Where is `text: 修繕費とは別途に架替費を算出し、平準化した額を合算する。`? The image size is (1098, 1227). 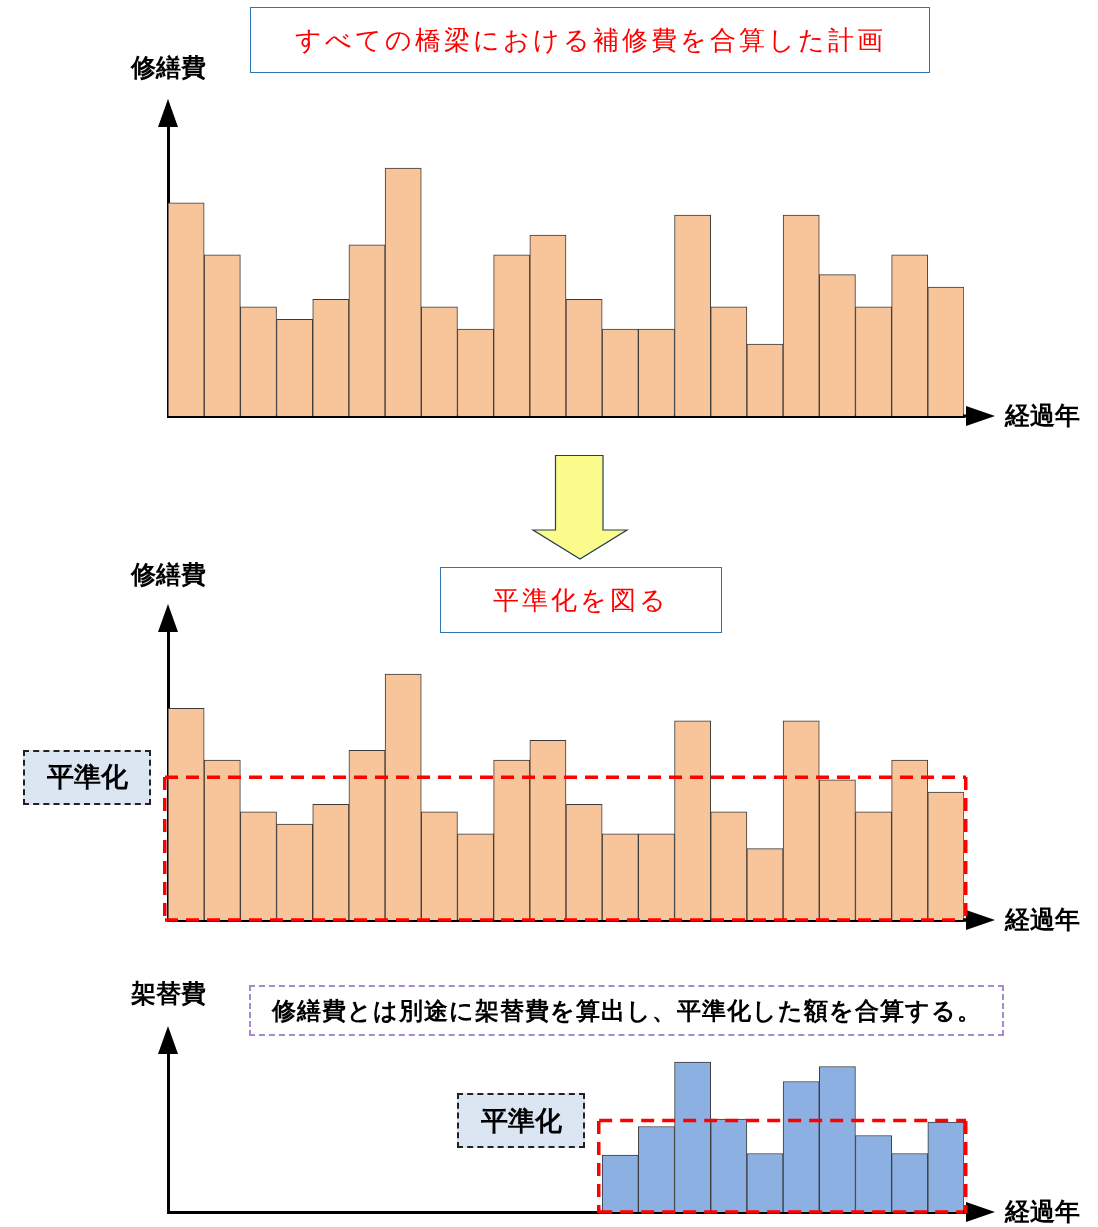
text: 修繕費とは別途に架替費を算出し、平準化した額を合算する。 is located at coordinates (626, 1010).